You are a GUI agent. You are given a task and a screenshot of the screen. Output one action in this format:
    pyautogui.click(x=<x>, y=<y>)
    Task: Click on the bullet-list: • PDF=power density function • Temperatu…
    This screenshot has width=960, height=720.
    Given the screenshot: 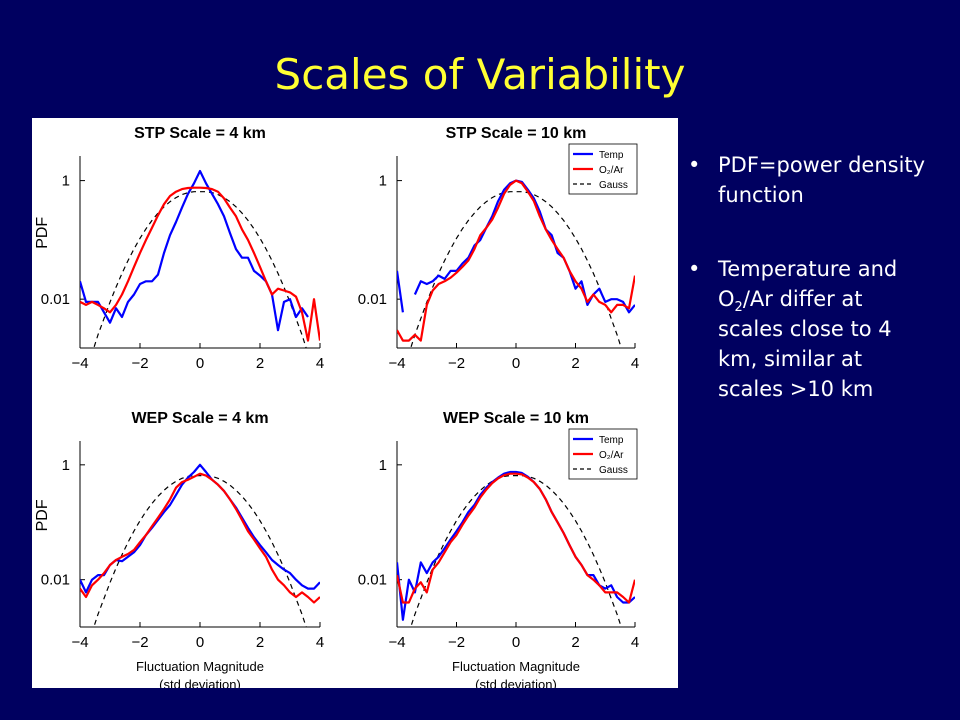 What is the action you would take?
    pyautogui.click(x=808, y=299)
    